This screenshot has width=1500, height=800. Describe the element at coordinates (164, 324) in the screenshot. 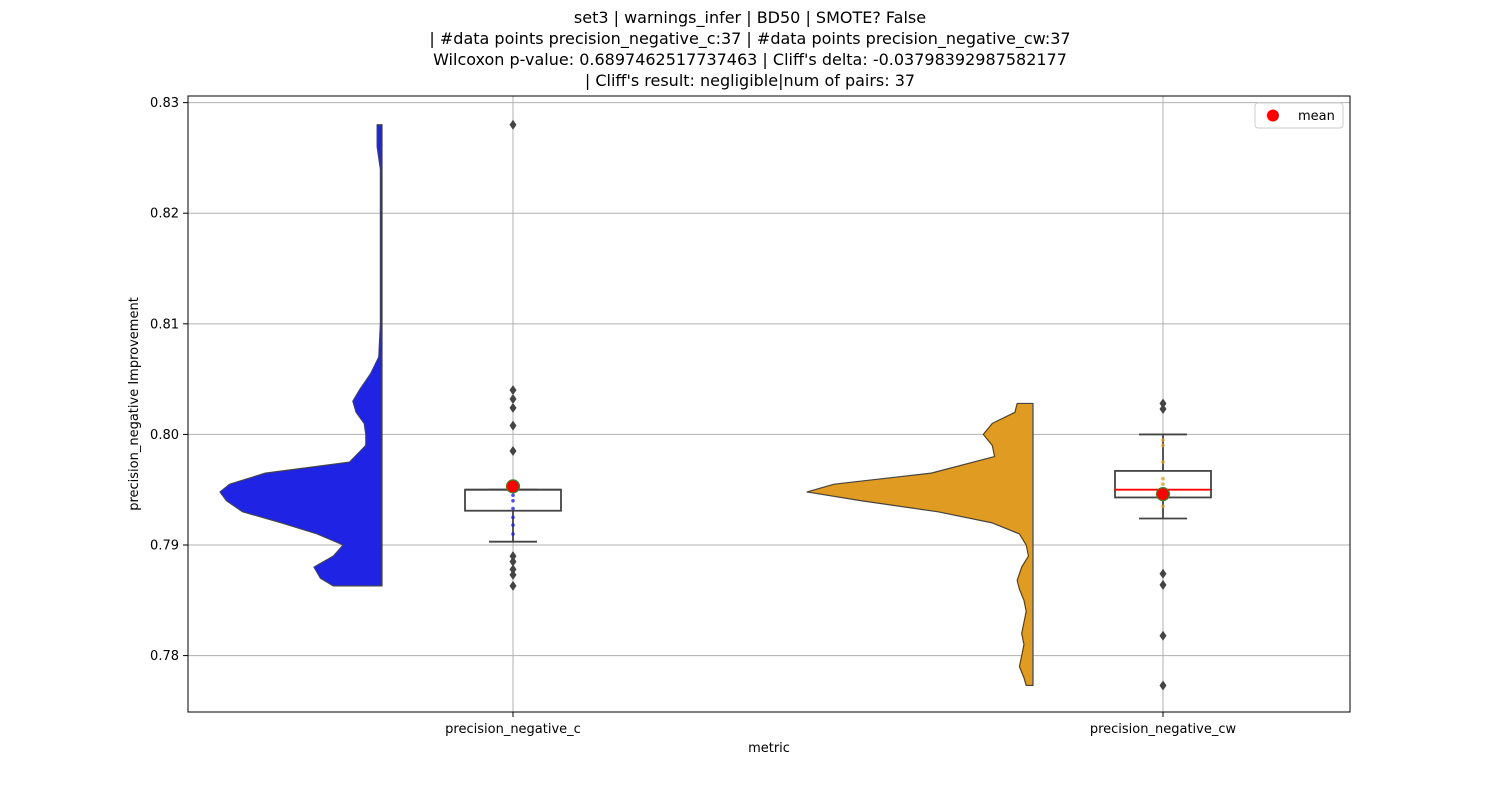

I see `y-tick-label: 0.81` at that location.